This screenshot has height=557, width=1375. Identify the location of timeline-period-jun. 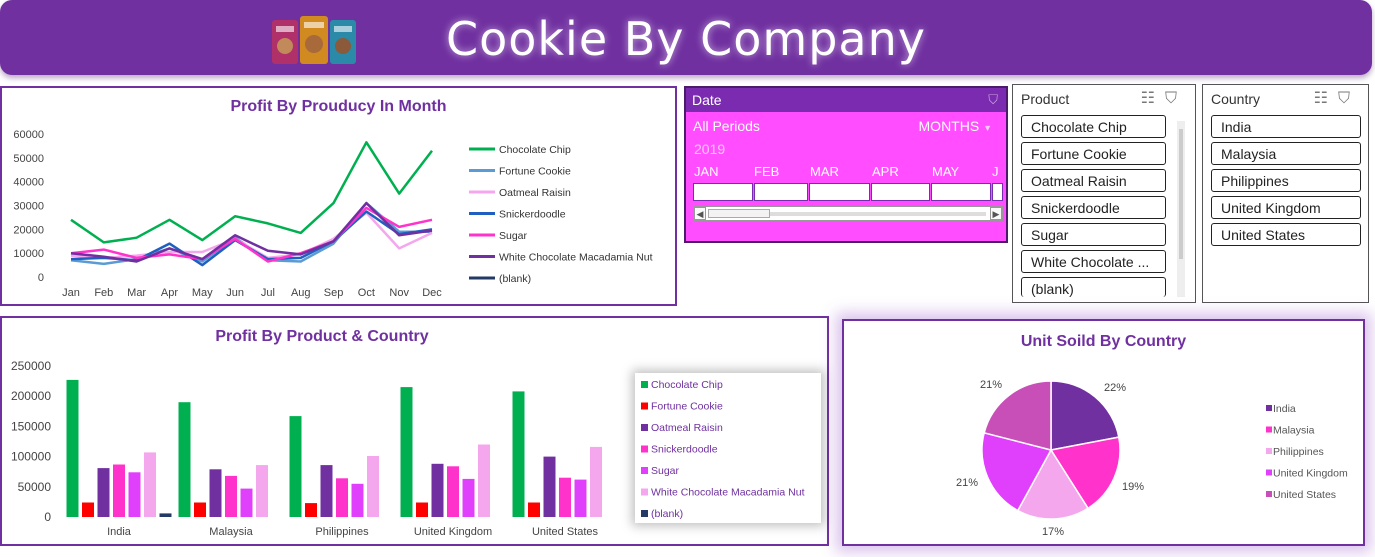
(997, 192).